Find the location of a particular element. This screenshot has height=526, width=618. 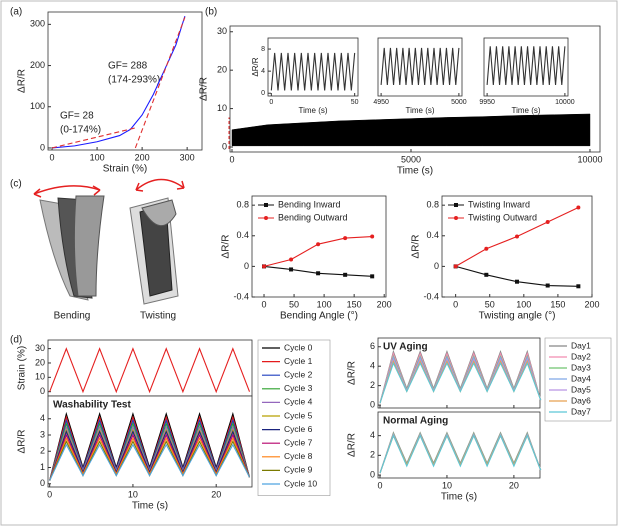

y-tick-label: 0.4 is located at coordinates (432, 235).